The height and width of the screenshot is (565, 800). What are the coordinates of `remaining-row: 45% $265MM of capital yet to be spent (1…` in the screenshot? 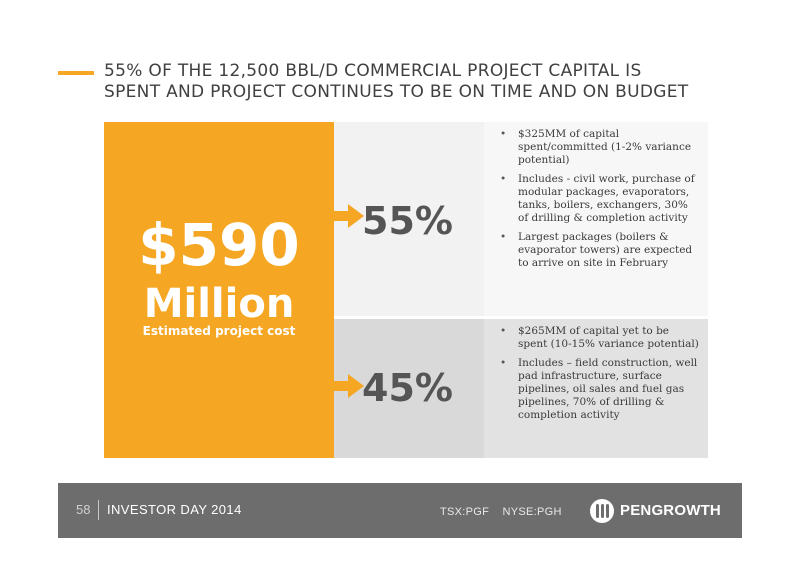 It's located at (521, 388).